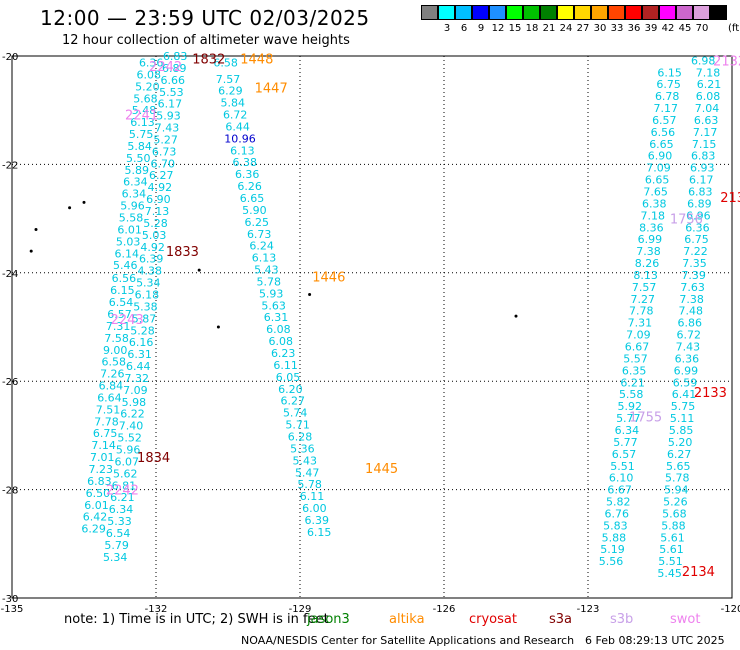  What do you see at coordinates (684, 394) in the screenshot?
I see `wave-height-value: 6.41` at bounding box center [684, 394].